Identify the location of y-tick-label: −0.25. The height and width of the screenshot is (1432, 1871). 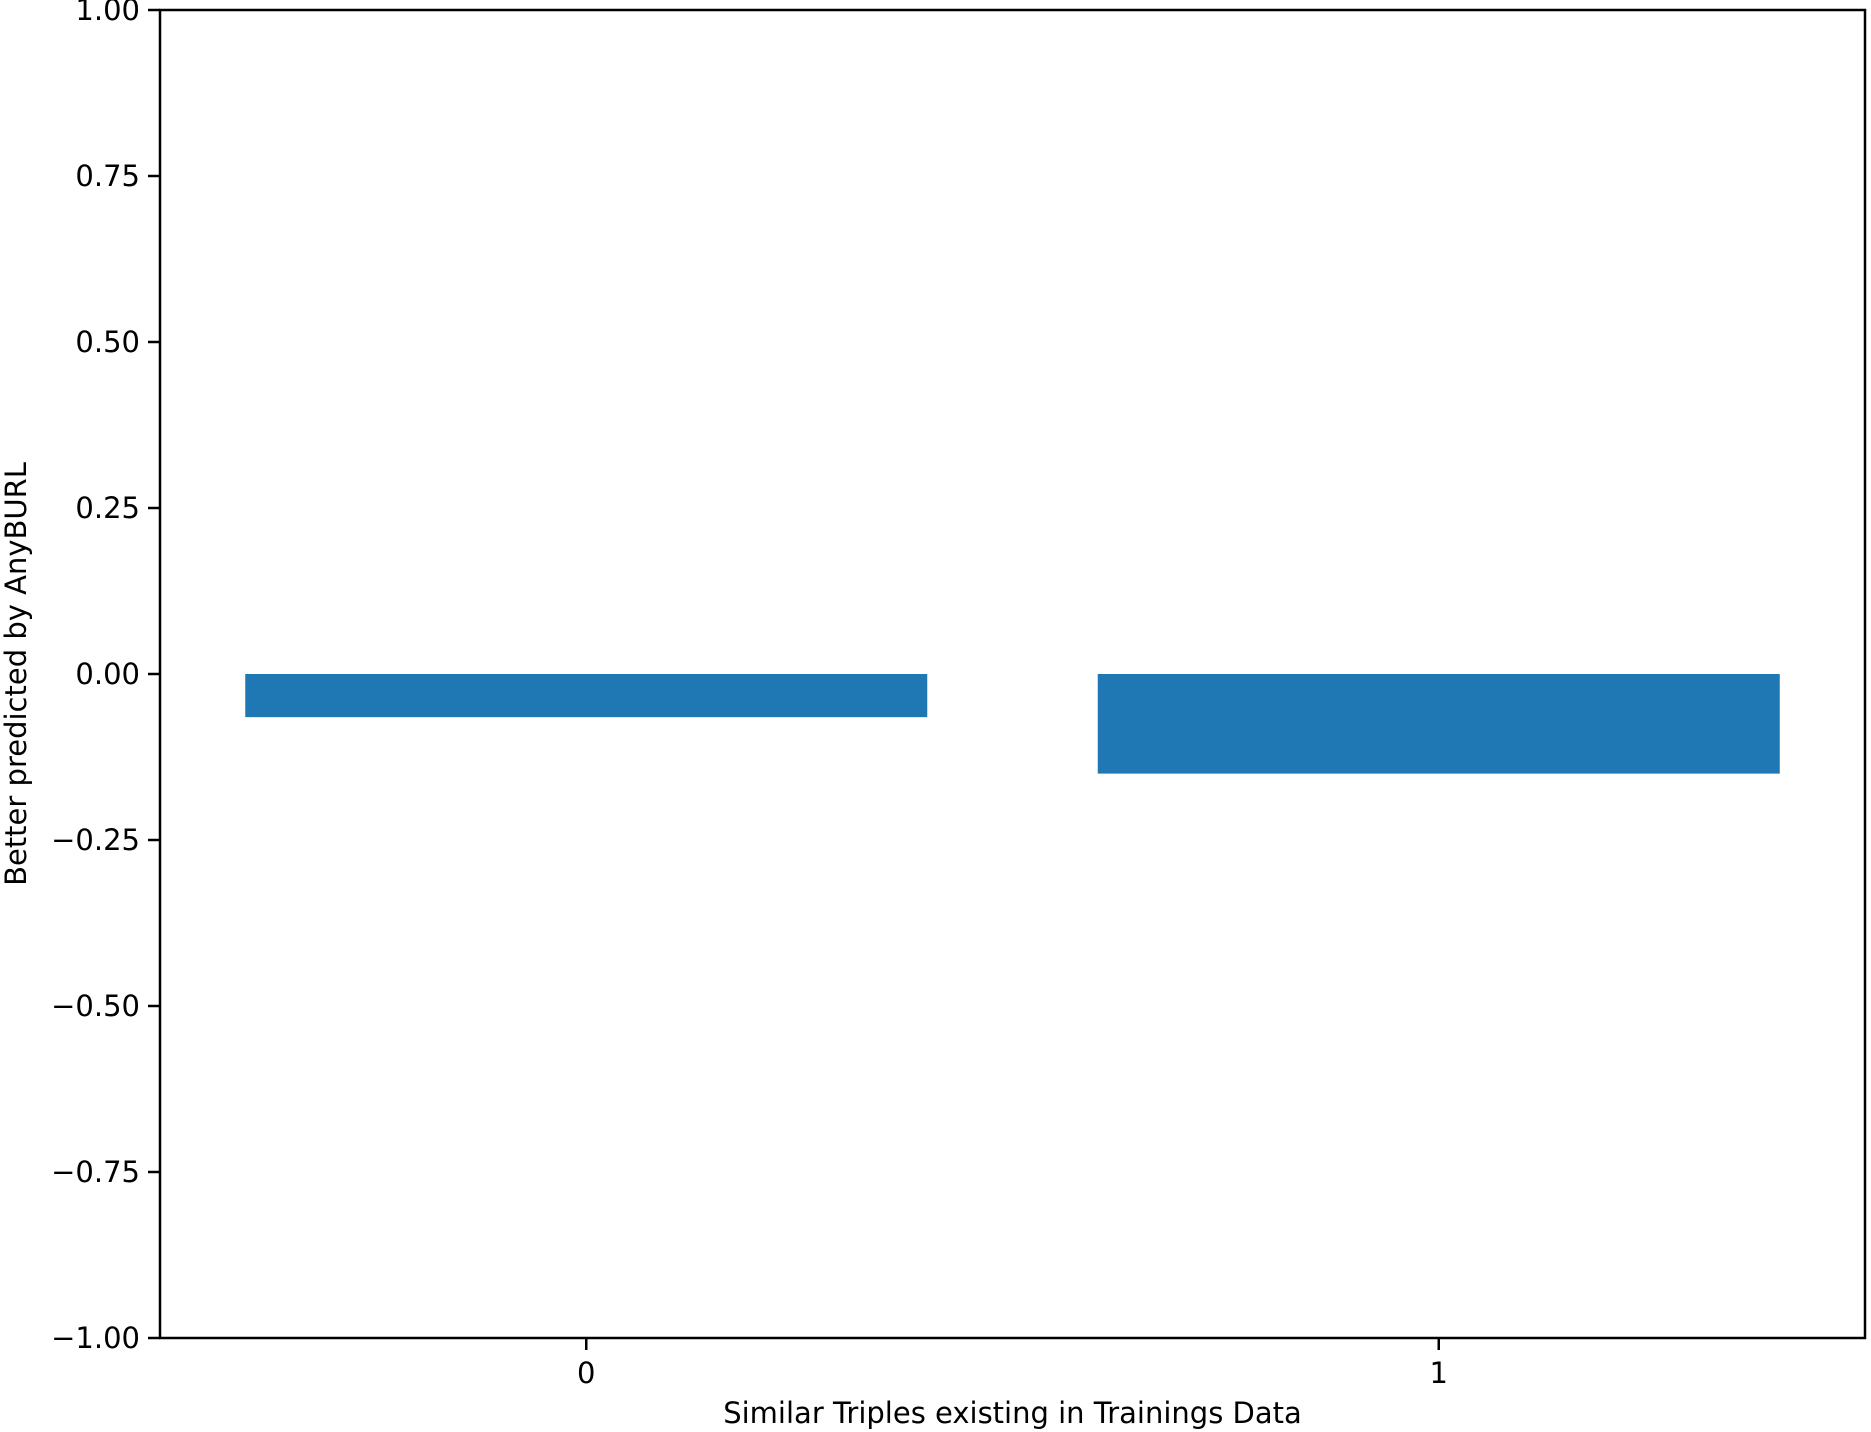
(95, 840).